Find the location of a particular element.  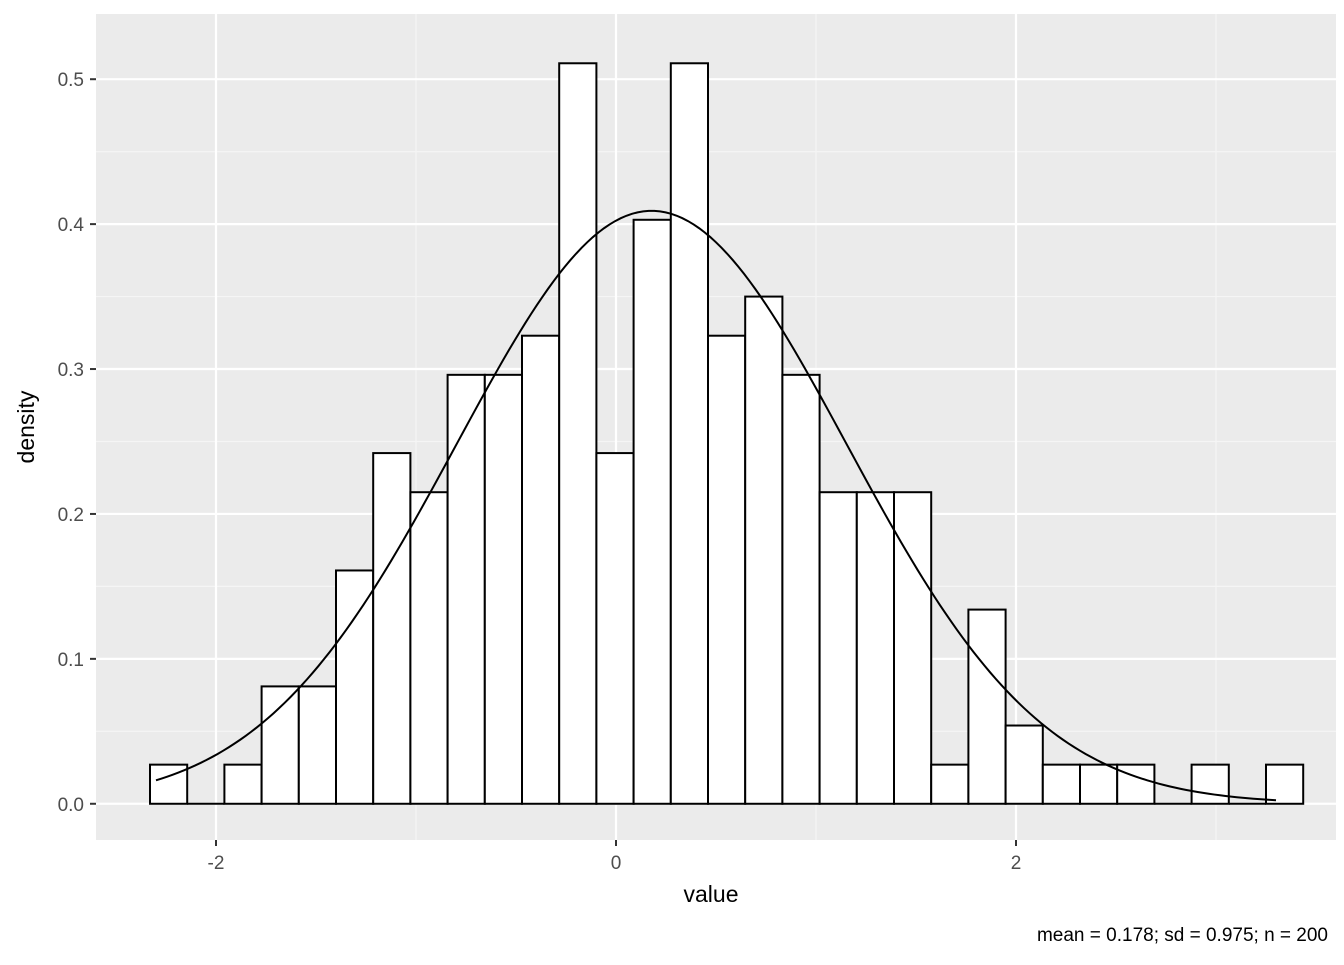

x-tick-label: 0 is located at coordinates (616, 863).